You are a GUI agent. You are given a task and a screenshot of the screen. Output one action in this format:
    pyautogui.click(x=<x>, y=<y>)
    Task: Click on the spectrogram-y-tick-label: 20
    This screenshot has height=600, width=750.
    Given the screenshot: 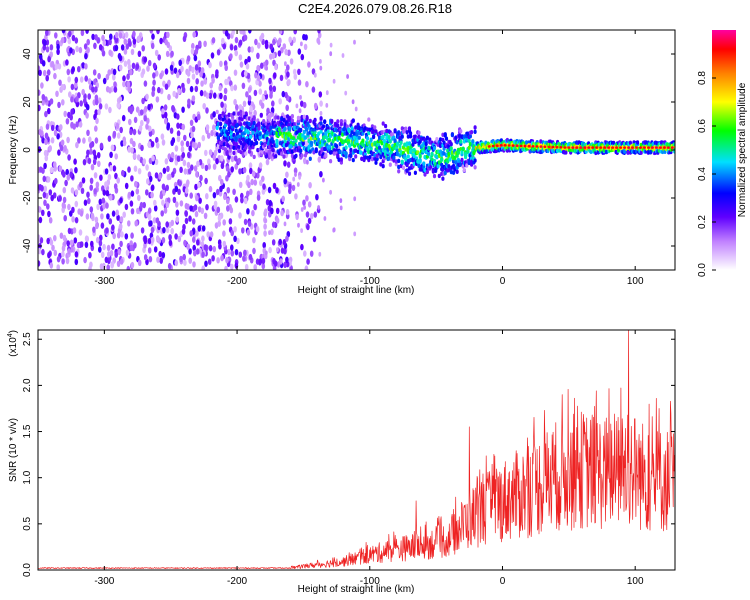 What is the action you would take?
    pyautogui.click(x=27, y=102)
    